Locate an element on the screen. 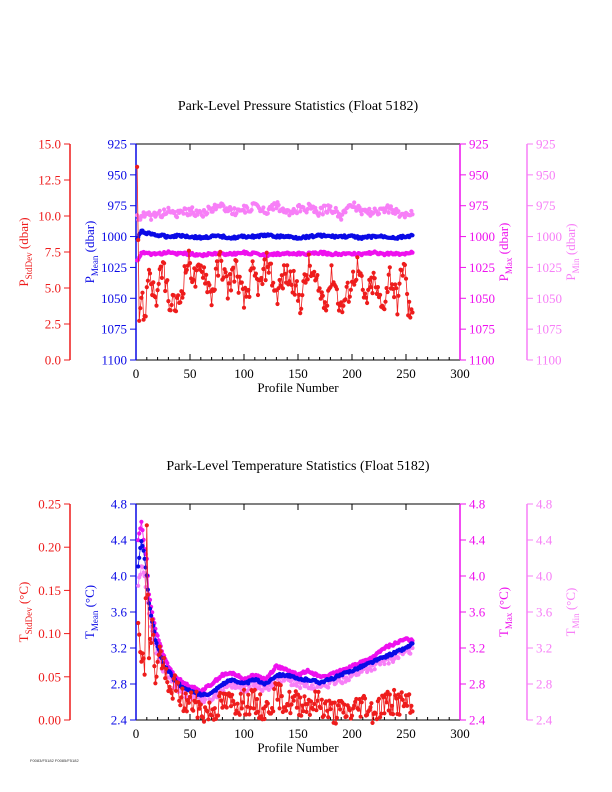  y-axis-label-stddev: PStdDev (dbar) is located at coordinates (25, 251).